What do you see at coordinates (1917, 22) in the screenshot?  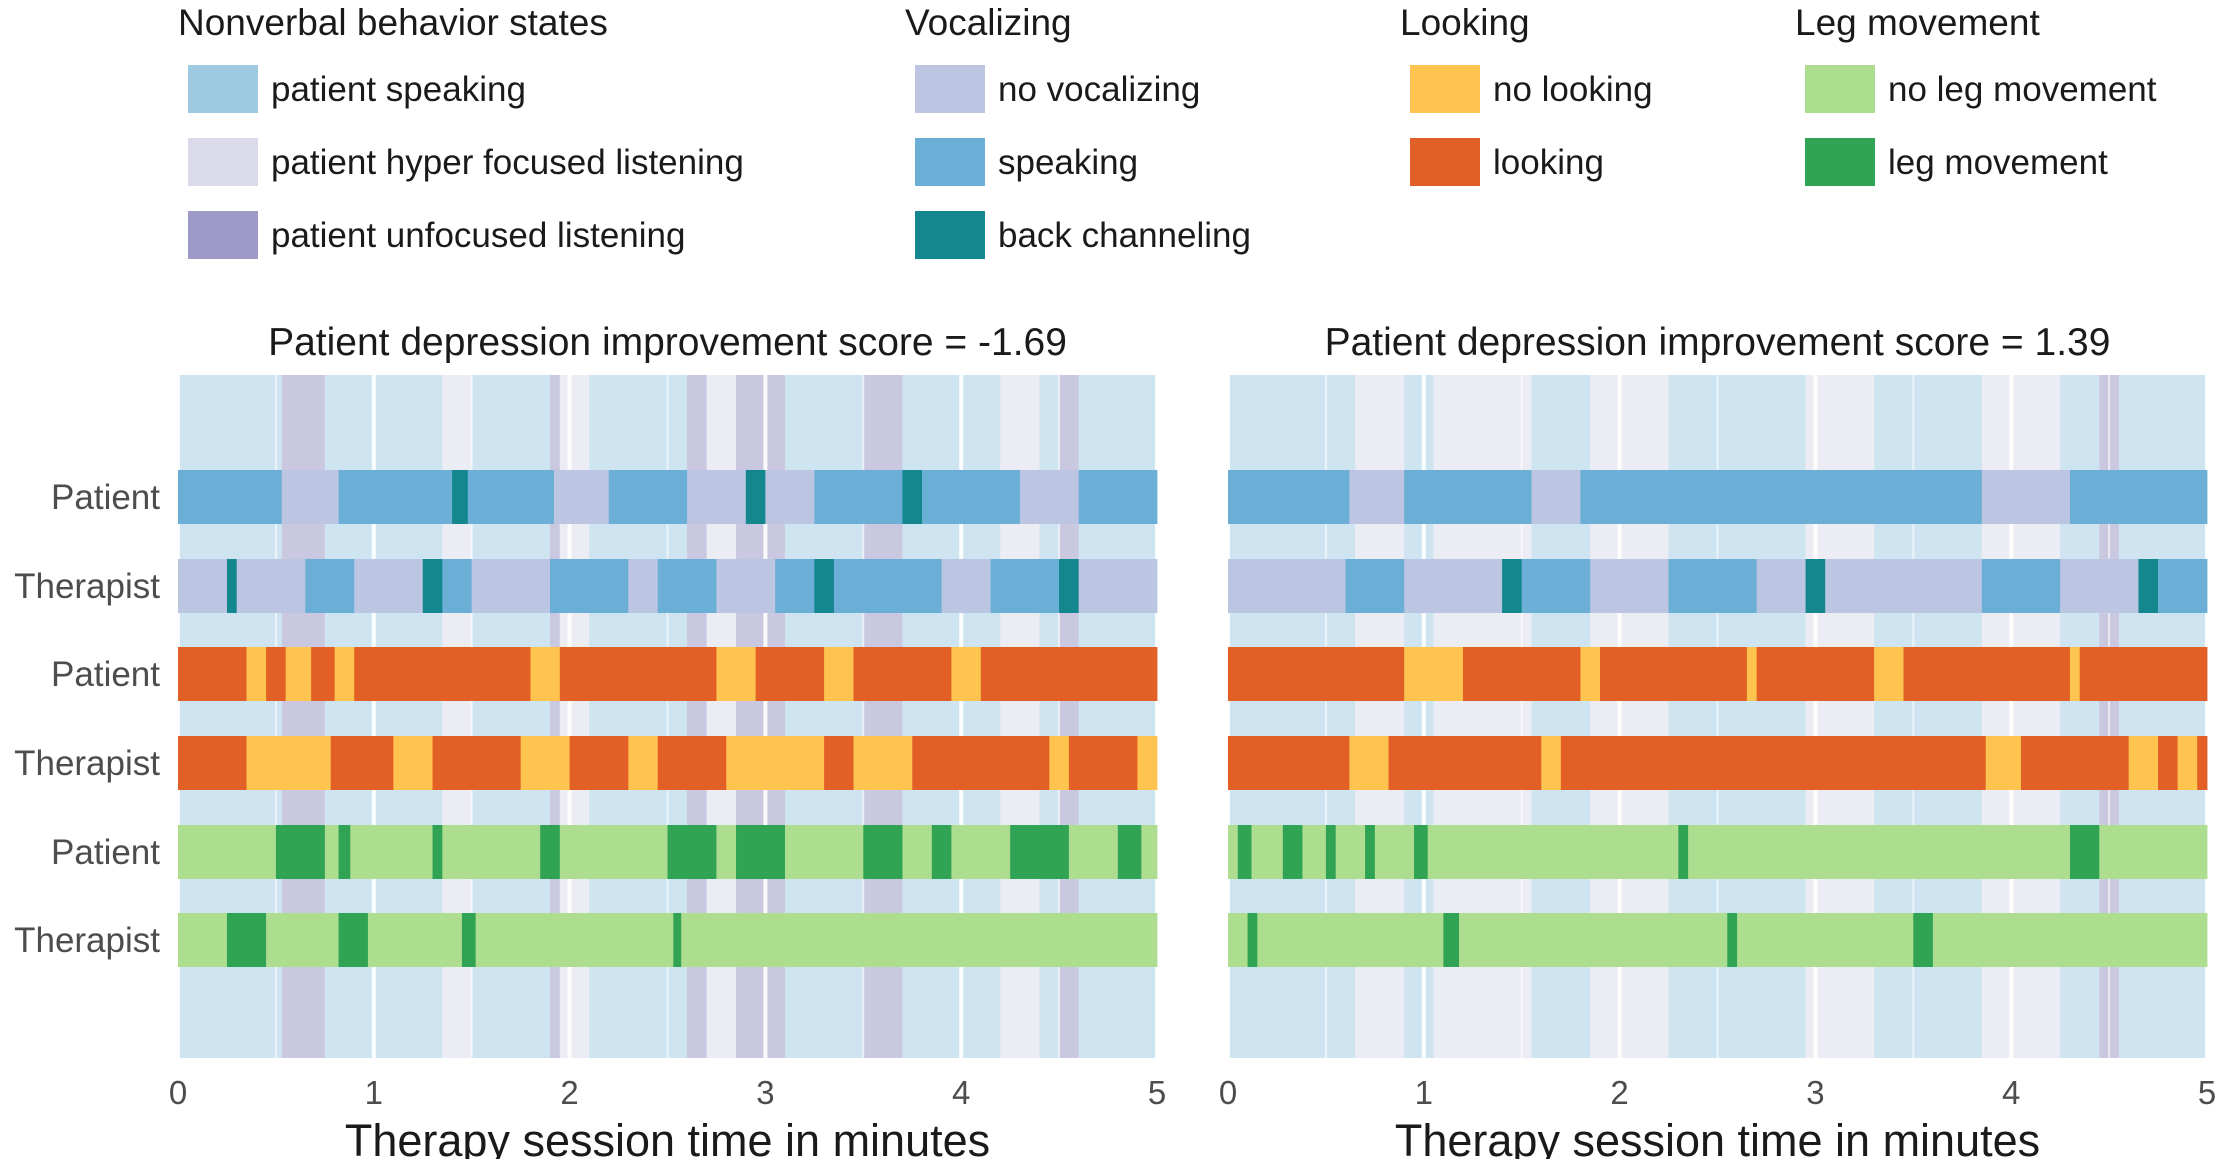 I see `legend-title: Leg movement` at bounding box center [1917, 22].